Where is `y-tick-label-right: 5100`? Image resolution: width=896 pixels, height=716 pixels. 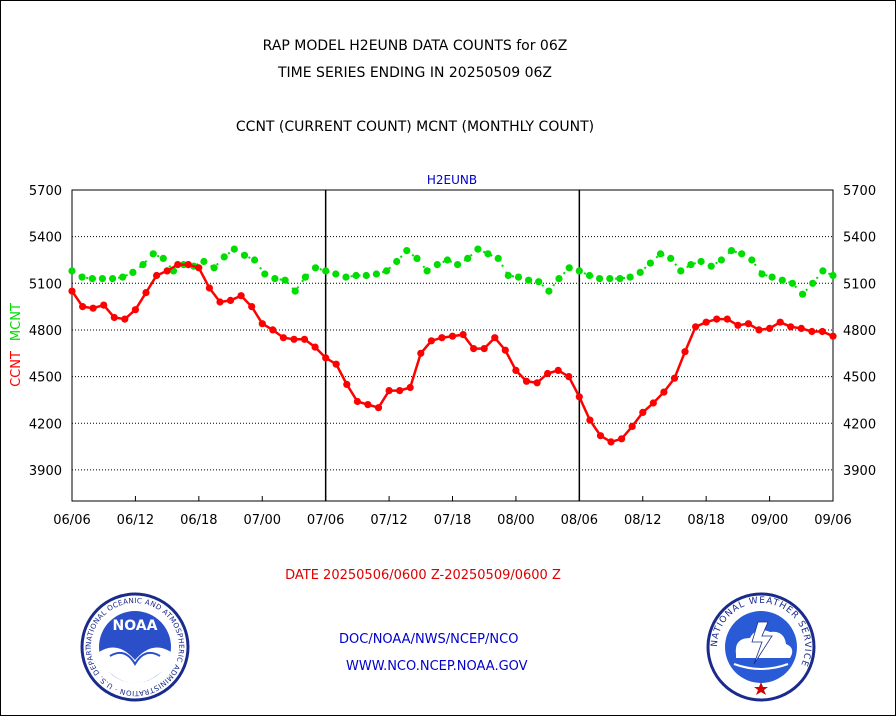
y-tick-label-right: 5100 is located at coordinates (859, 284).